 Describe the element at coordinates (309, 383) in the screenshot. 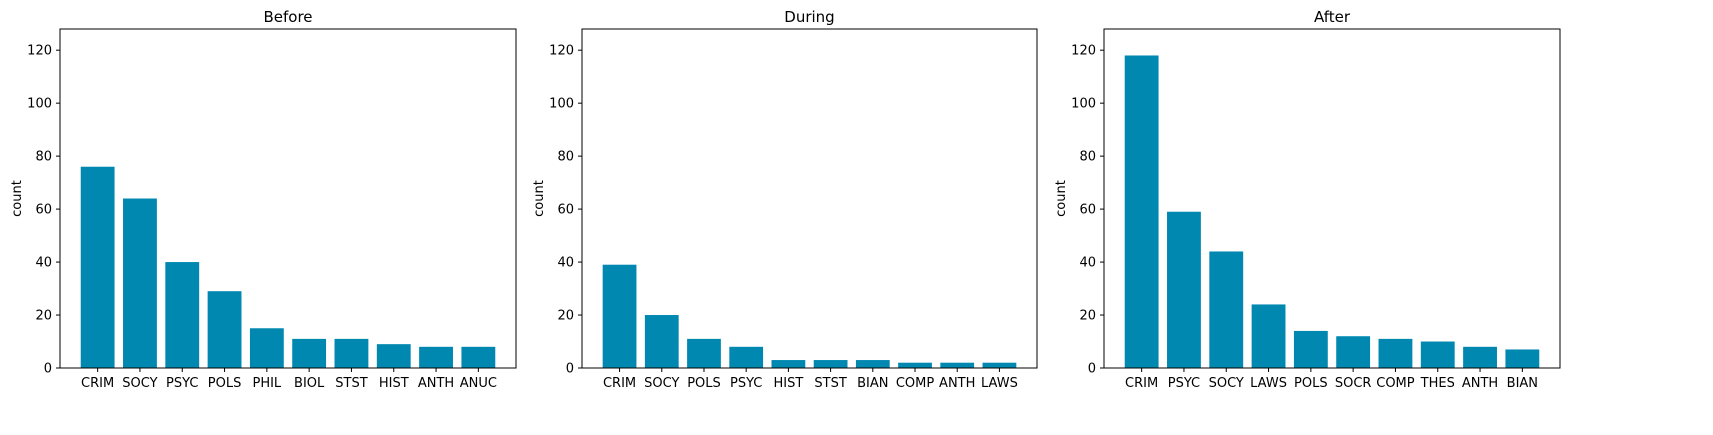

I see `x-tick-label: BIOL` at that location.